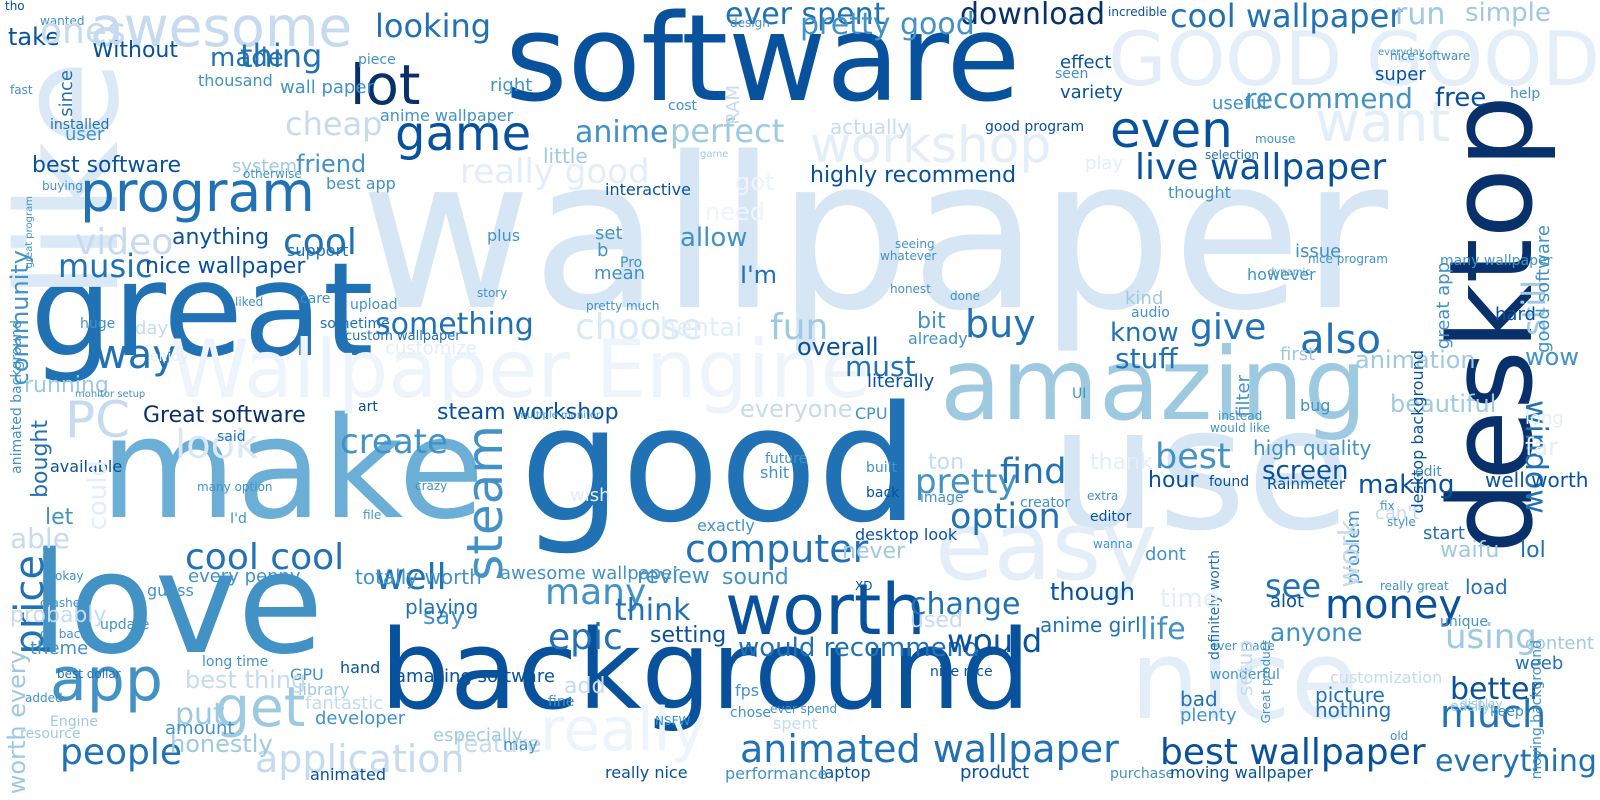 The width and height of the screenshot is (1600, 800). What do you see at coordinates (21, 90) in the screenshot?
I see `word-fast: fast` at bounding box center [21, 90].